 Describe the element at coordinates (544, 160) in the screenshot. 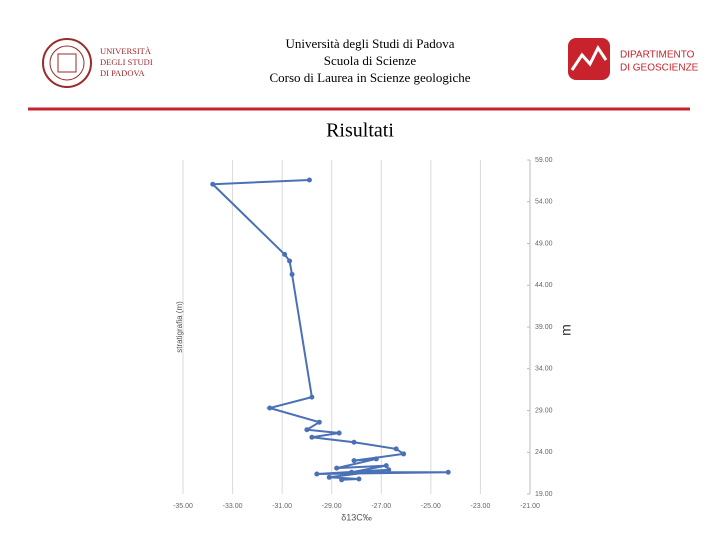

I see `y-tick-label: 59.00` at that location.